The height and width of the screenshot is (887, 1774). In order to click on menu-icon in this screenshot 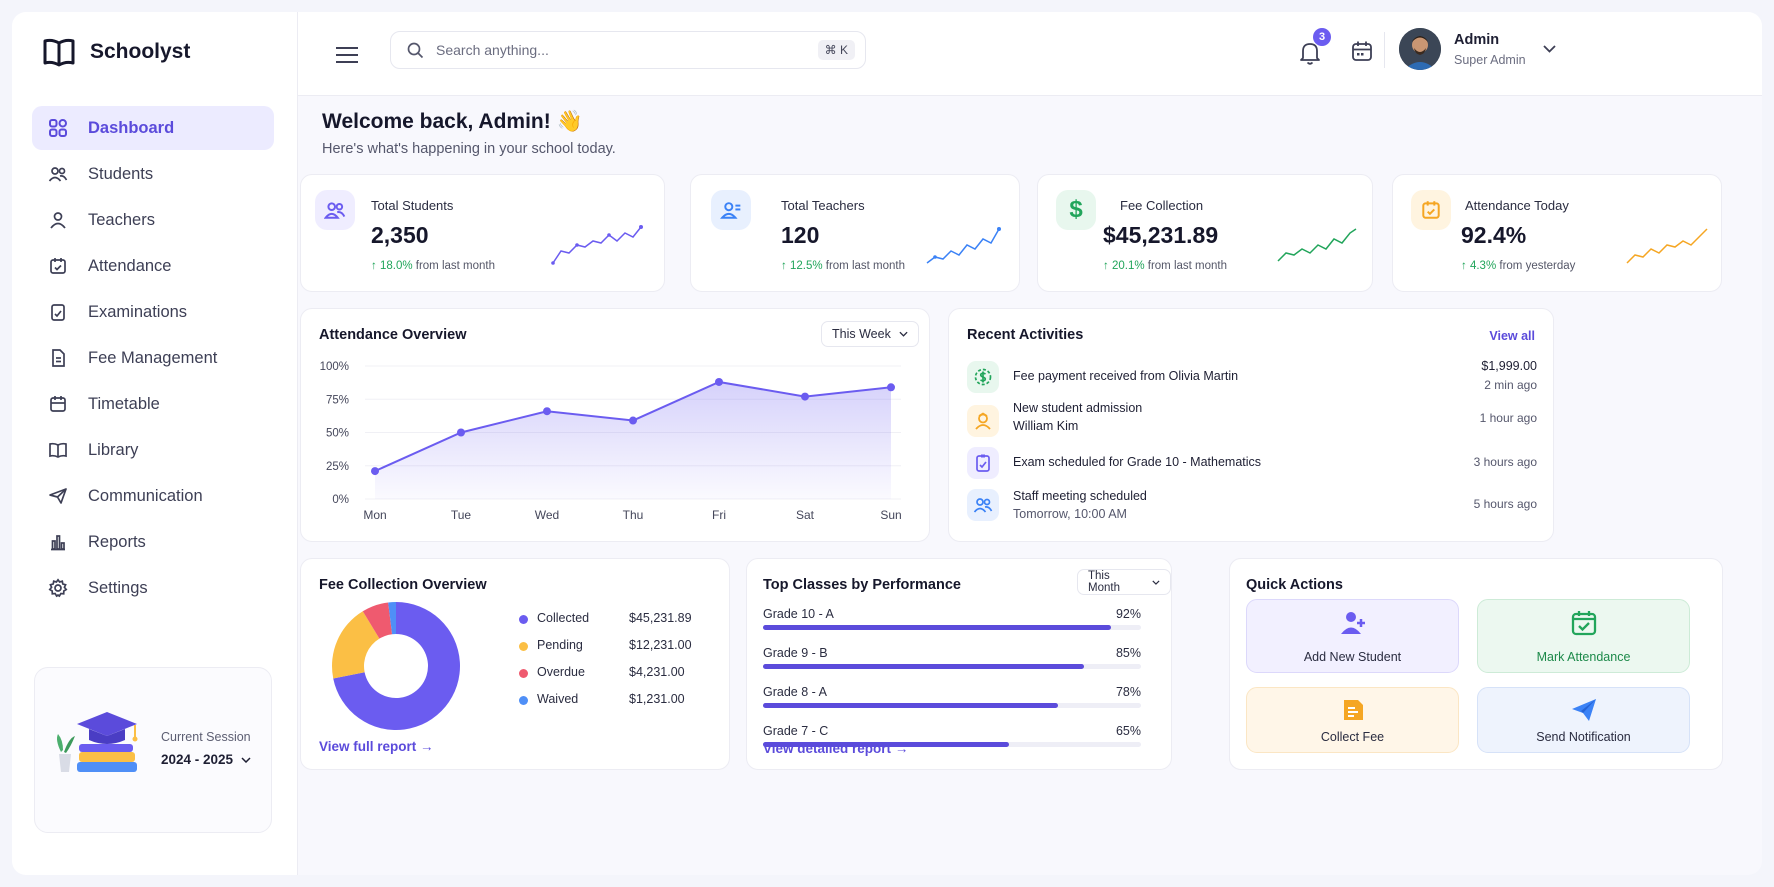, I will do `click(347, 55)`.